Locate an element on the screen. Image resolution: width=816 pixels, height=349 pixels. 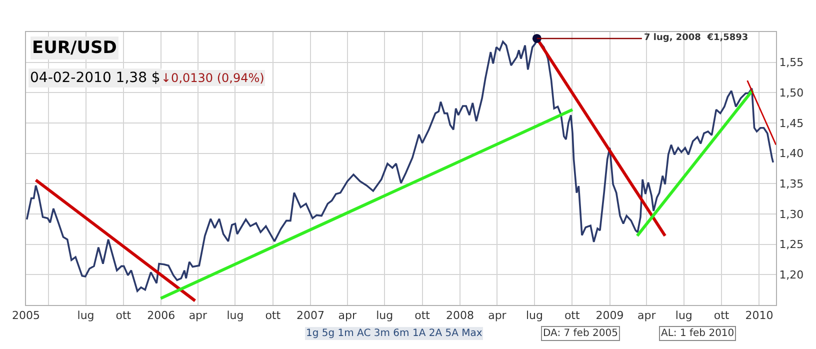
x-tick-label: 2007 is located at coordinates (310, 315).